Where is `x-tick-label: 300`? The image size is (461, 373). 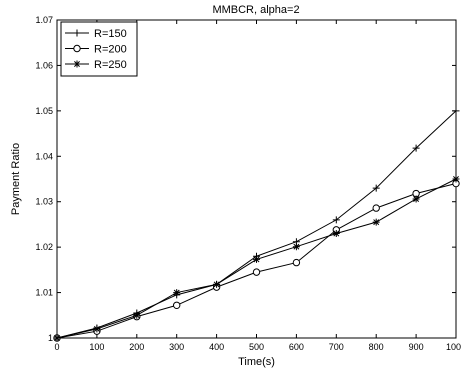 x-tick-label: 300 is located at coordinates (176, 347).